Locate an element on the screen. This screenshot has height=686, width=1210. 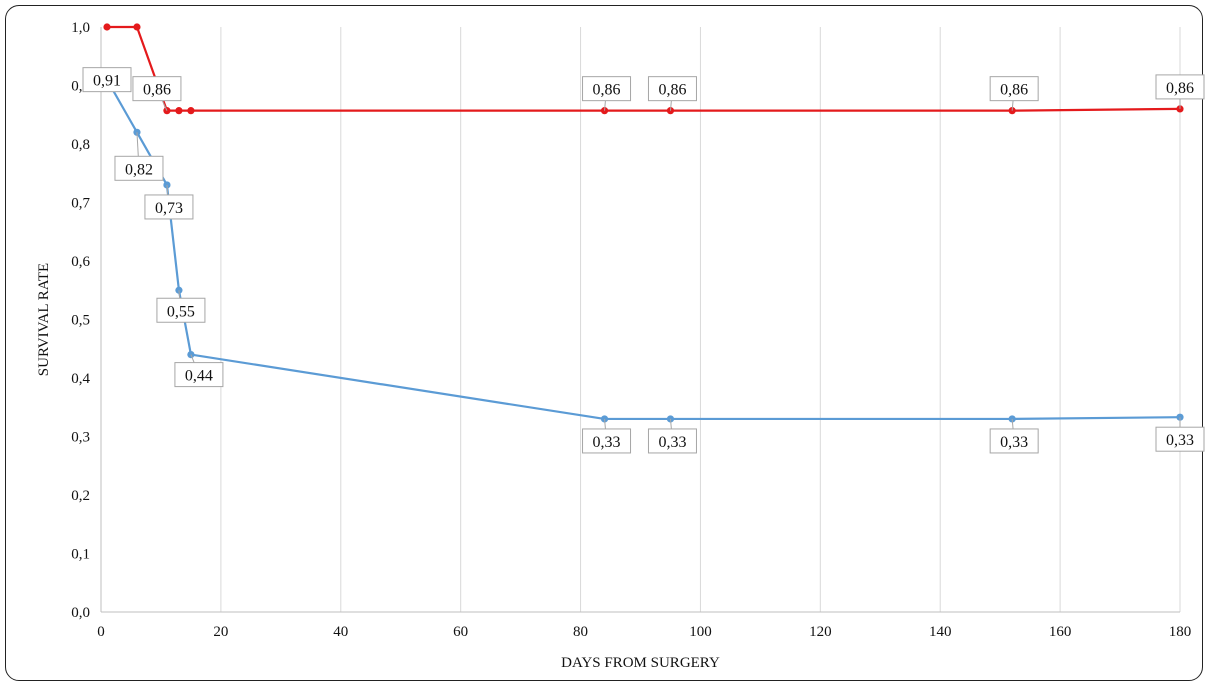
y-tick-label: 0,3 is located at coordinates (80, 438).